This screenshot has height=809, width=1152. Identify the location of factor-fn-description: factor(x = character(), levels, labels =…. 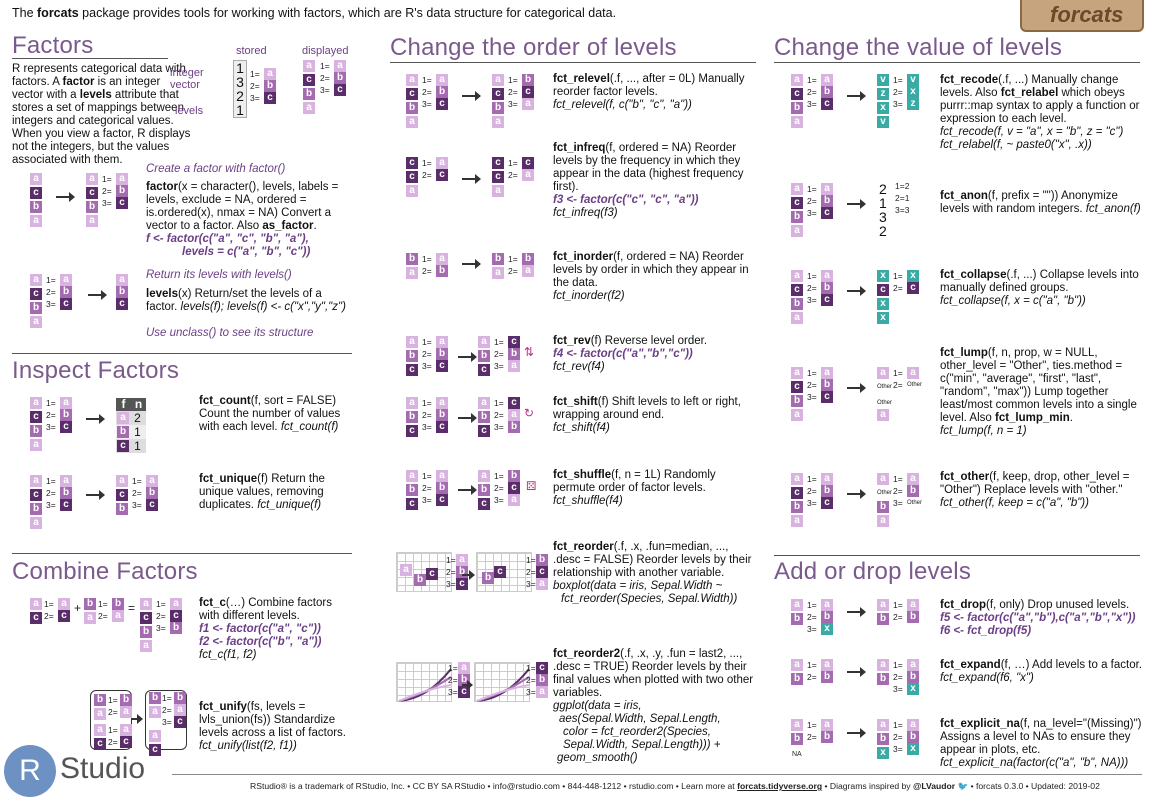
(242, 219).